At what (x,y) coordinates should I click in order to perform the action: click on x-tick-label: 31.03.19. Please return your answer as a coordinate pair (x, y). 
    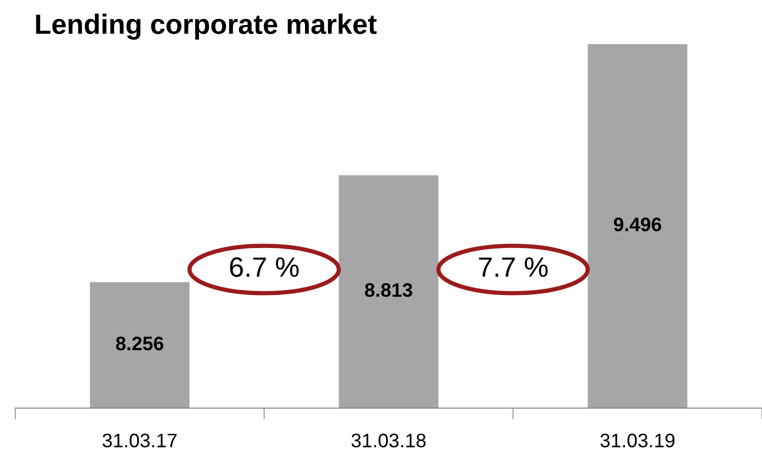
    Looking at the image, I should click on (637, 441).